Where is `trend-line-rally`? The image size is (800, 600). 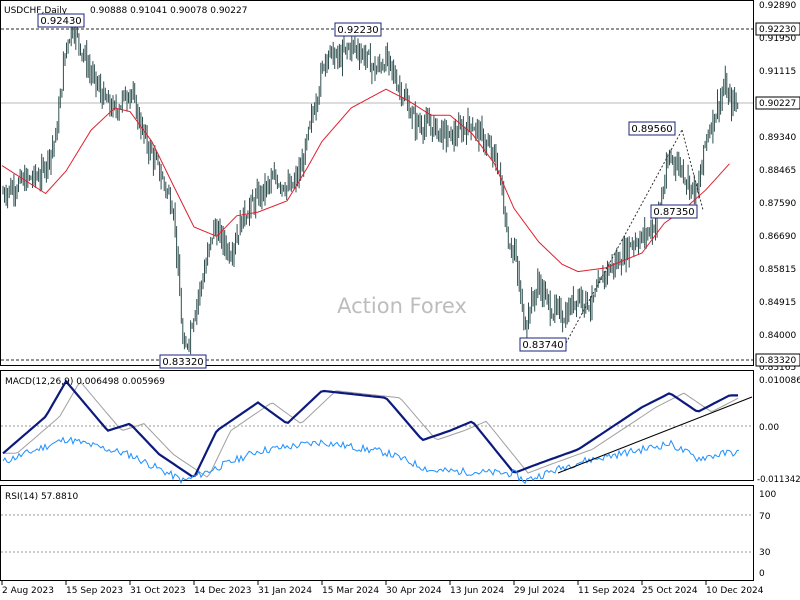 trend-line-rally is located at coordinates (624, 236).